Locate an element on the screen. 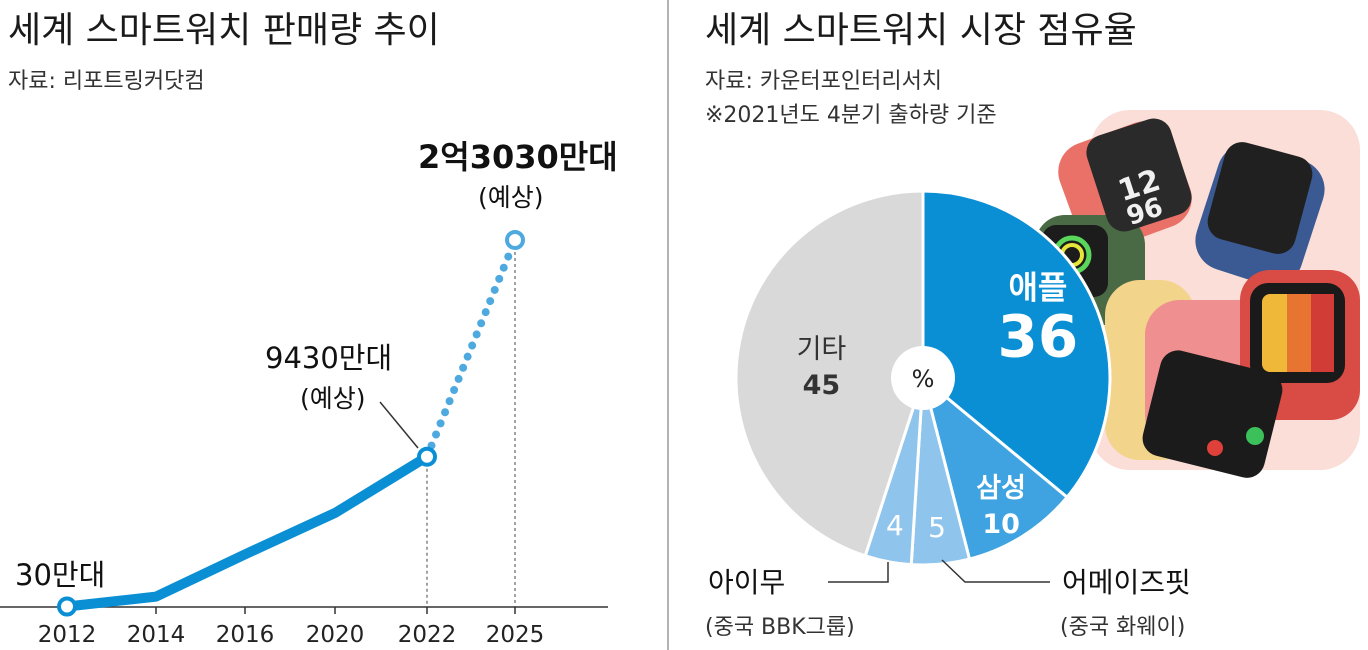 The width and height of the screenshot is (1368, 650). pie-center-hole is located at coordinates (923, 378).